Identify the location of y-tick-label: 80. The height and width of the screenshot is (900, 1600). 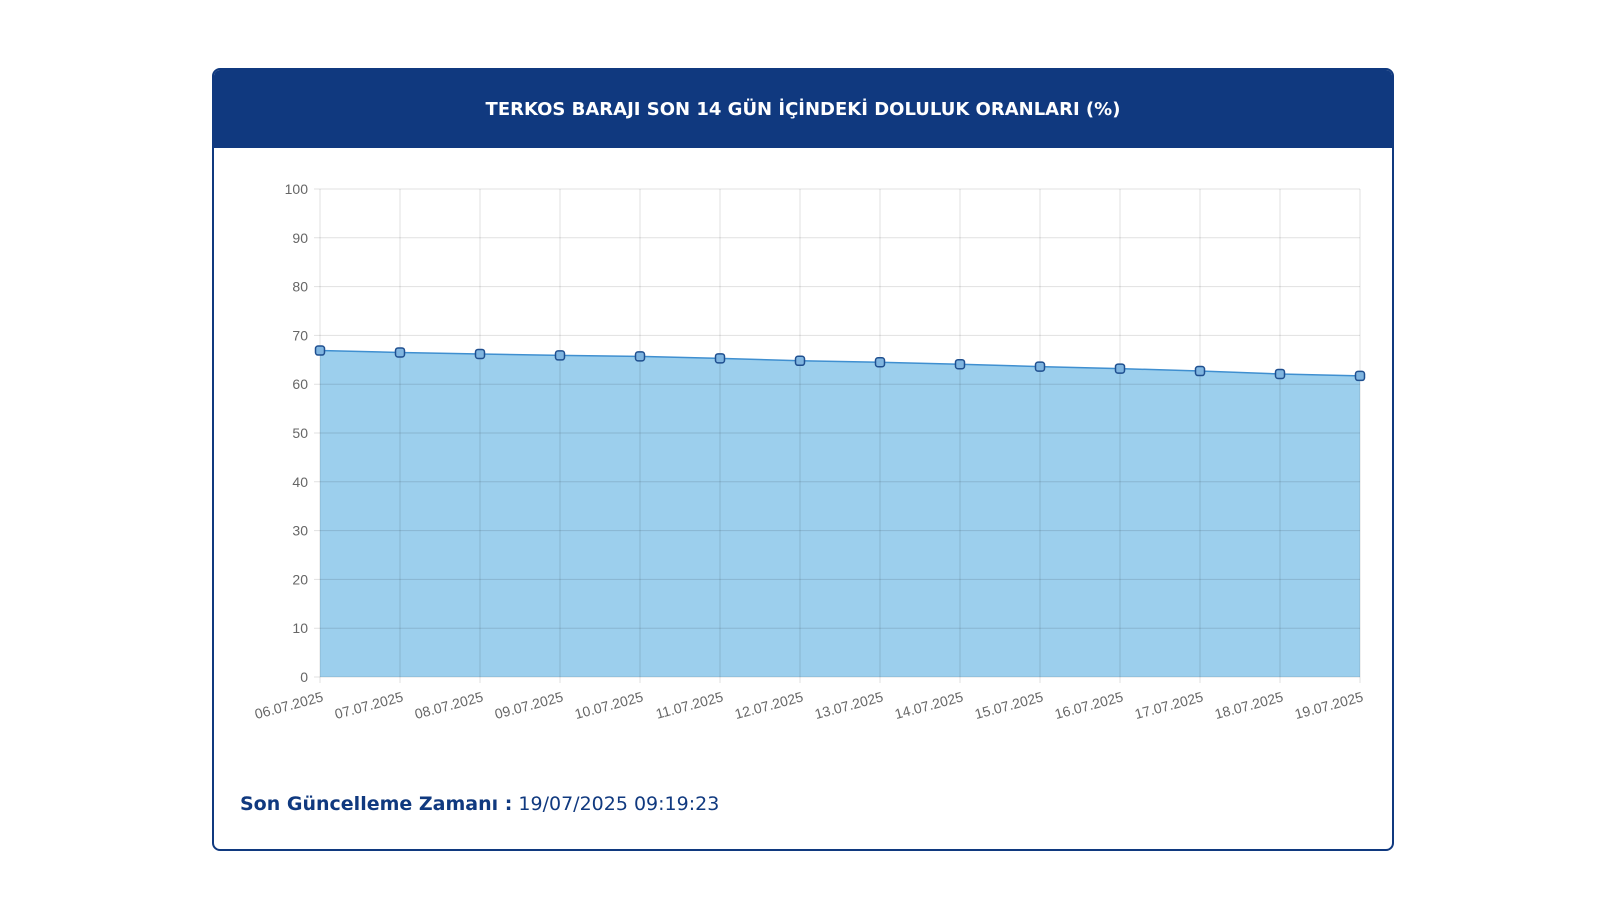
(300, 287).